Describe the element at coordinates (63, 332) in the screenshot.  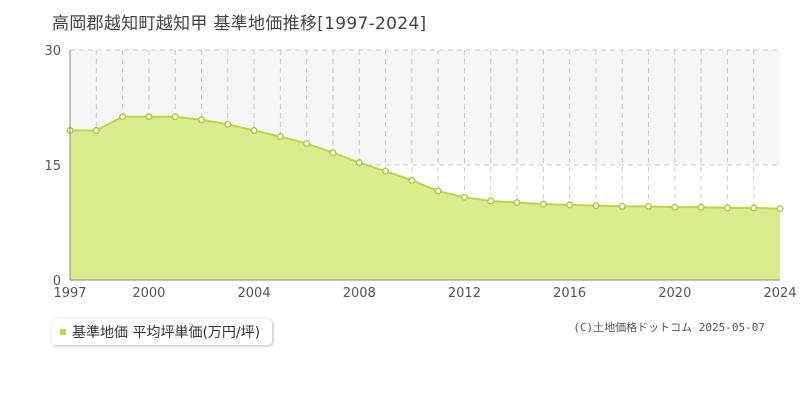
I see `legend-marker` at that location.